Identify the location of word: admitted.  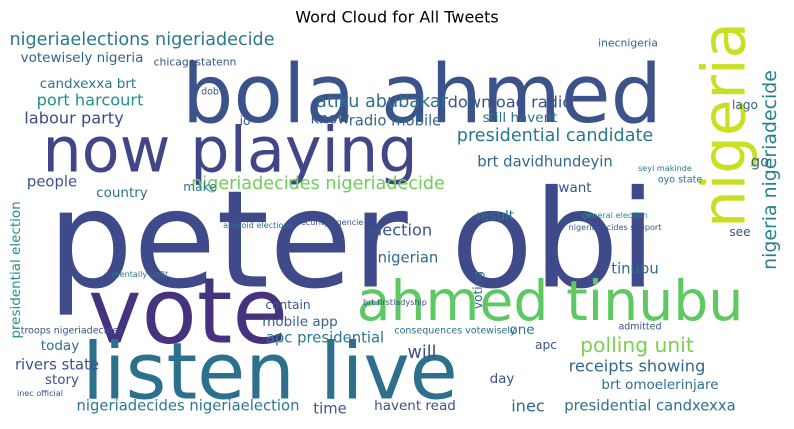
(639, 327).